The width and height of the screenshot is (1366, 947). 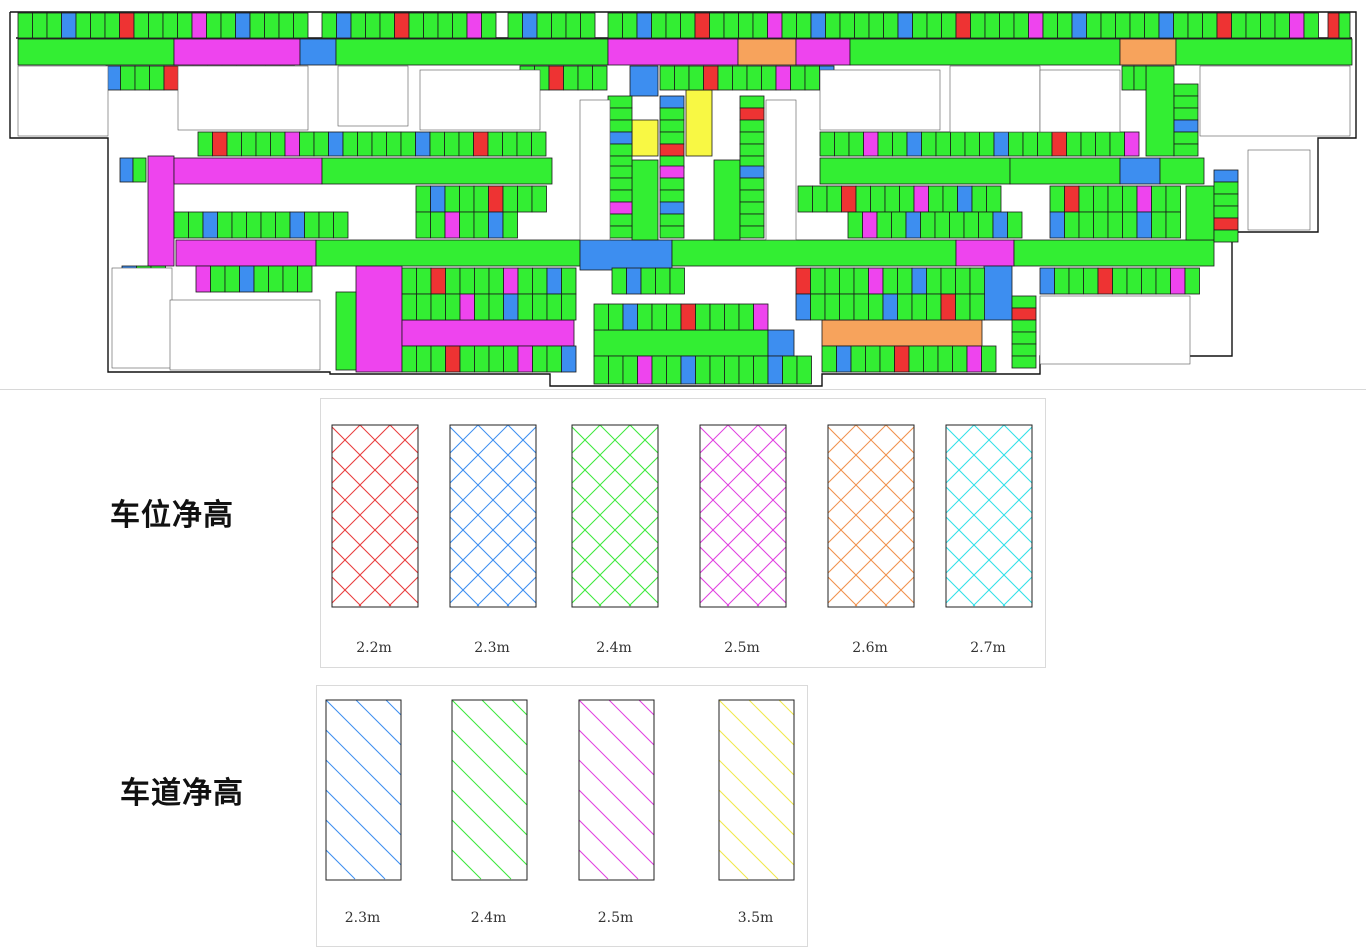 I want to click on space-swatch-2-3m, so click(x=493, y=516).